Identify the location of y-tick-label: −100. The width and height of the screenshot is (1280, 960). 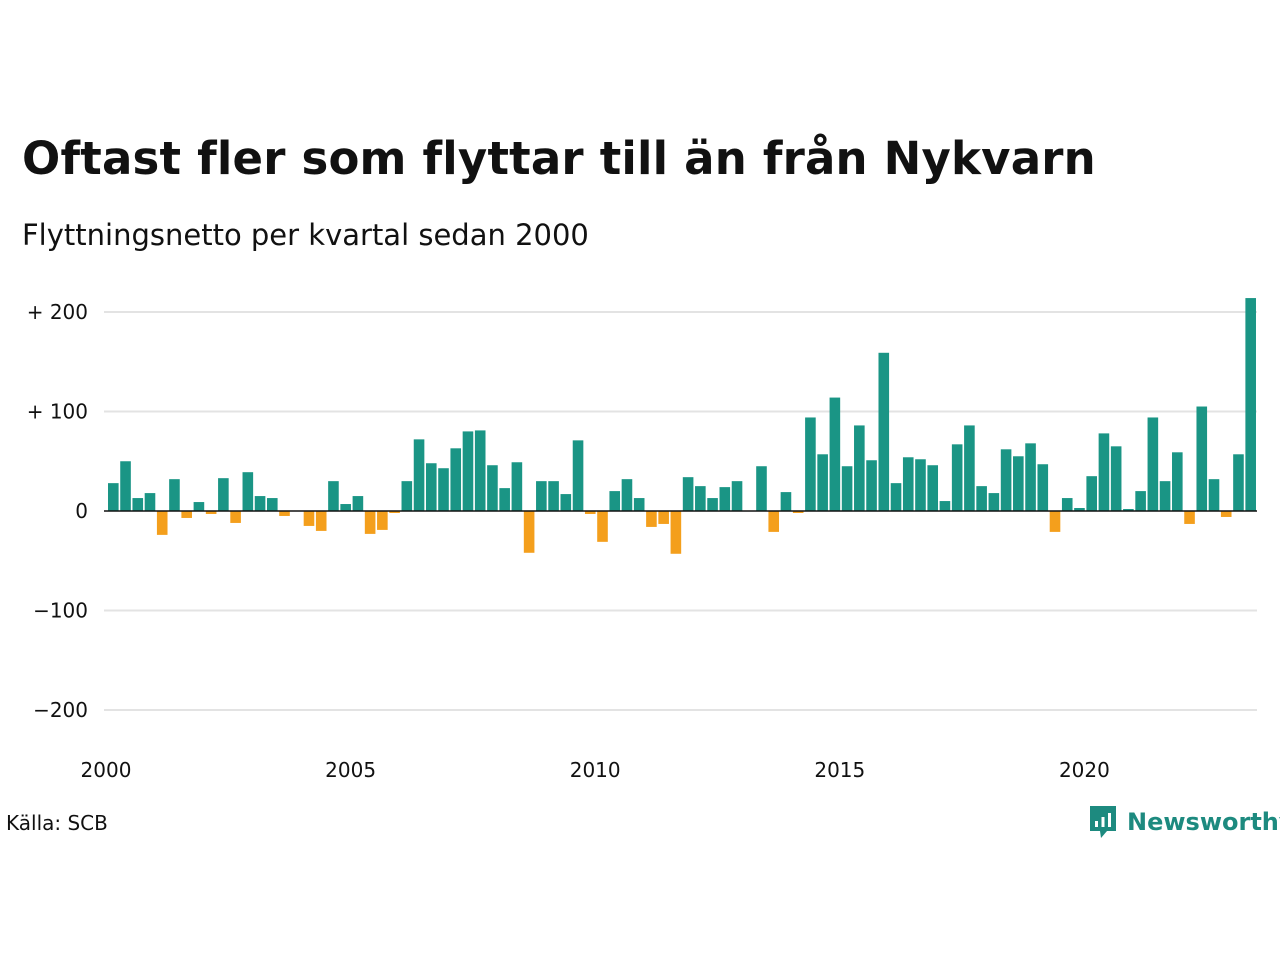
(60, 611).